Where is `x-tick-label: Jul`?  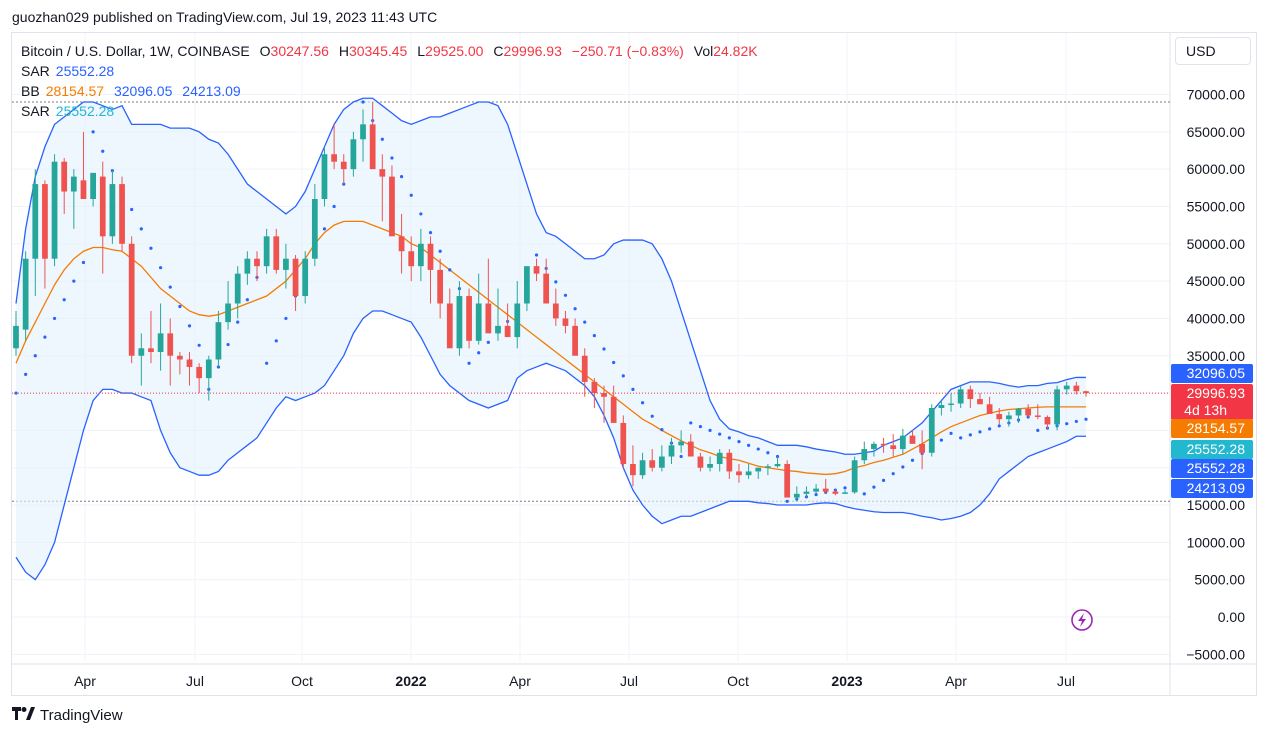 x-tick-label: Jul is located at coordinates (1066, 681).